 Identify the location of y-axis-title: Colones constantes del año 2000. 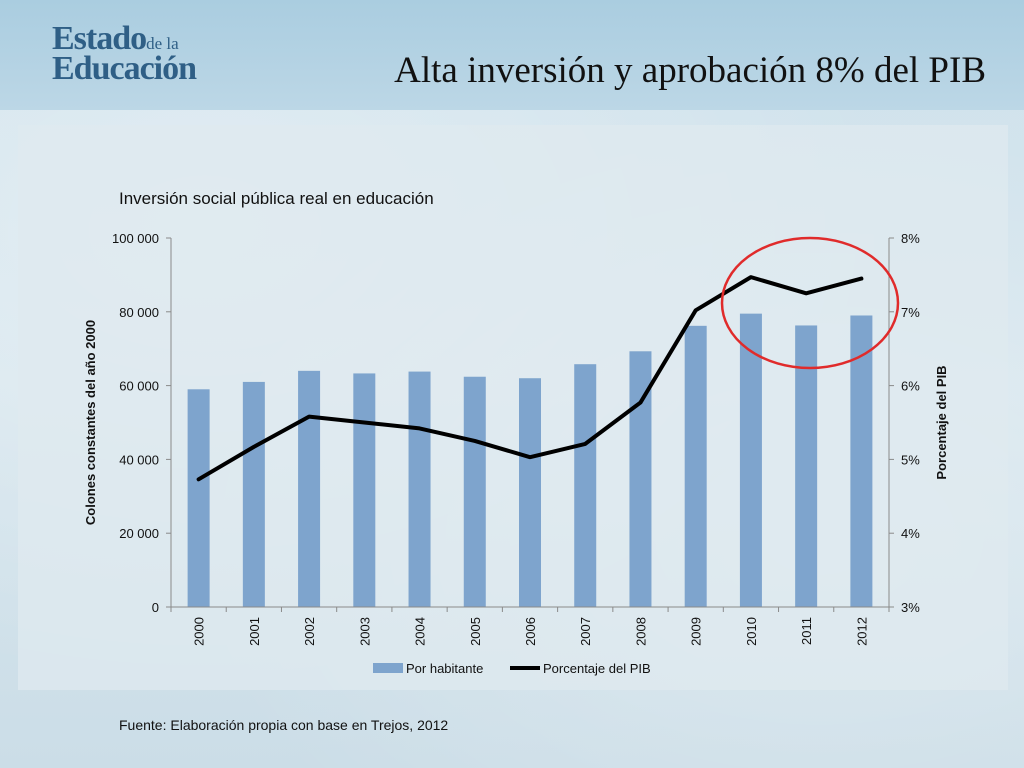
(90, 422).